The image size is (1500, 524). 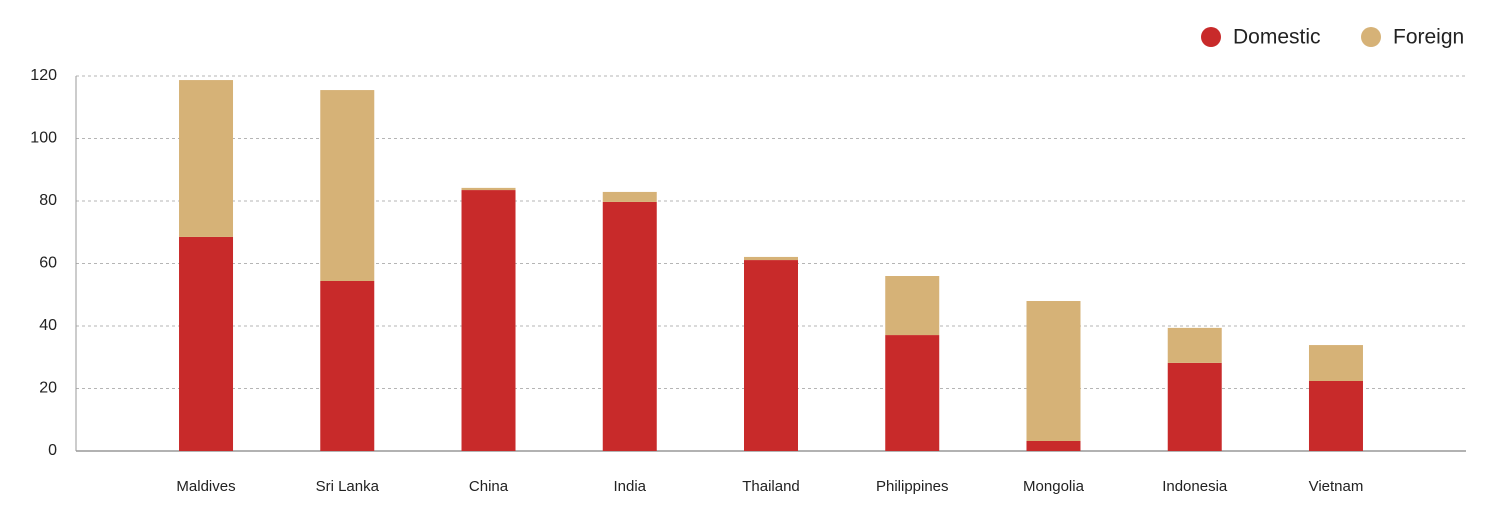 I want to click on y-tick-label: 60, so click(x=48, y=263).